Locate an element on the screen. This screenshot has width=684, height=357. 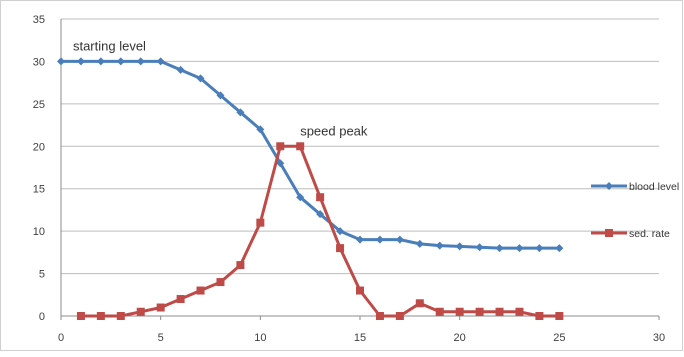
y-tick-label: 20 is located at coordinates (39, 147).